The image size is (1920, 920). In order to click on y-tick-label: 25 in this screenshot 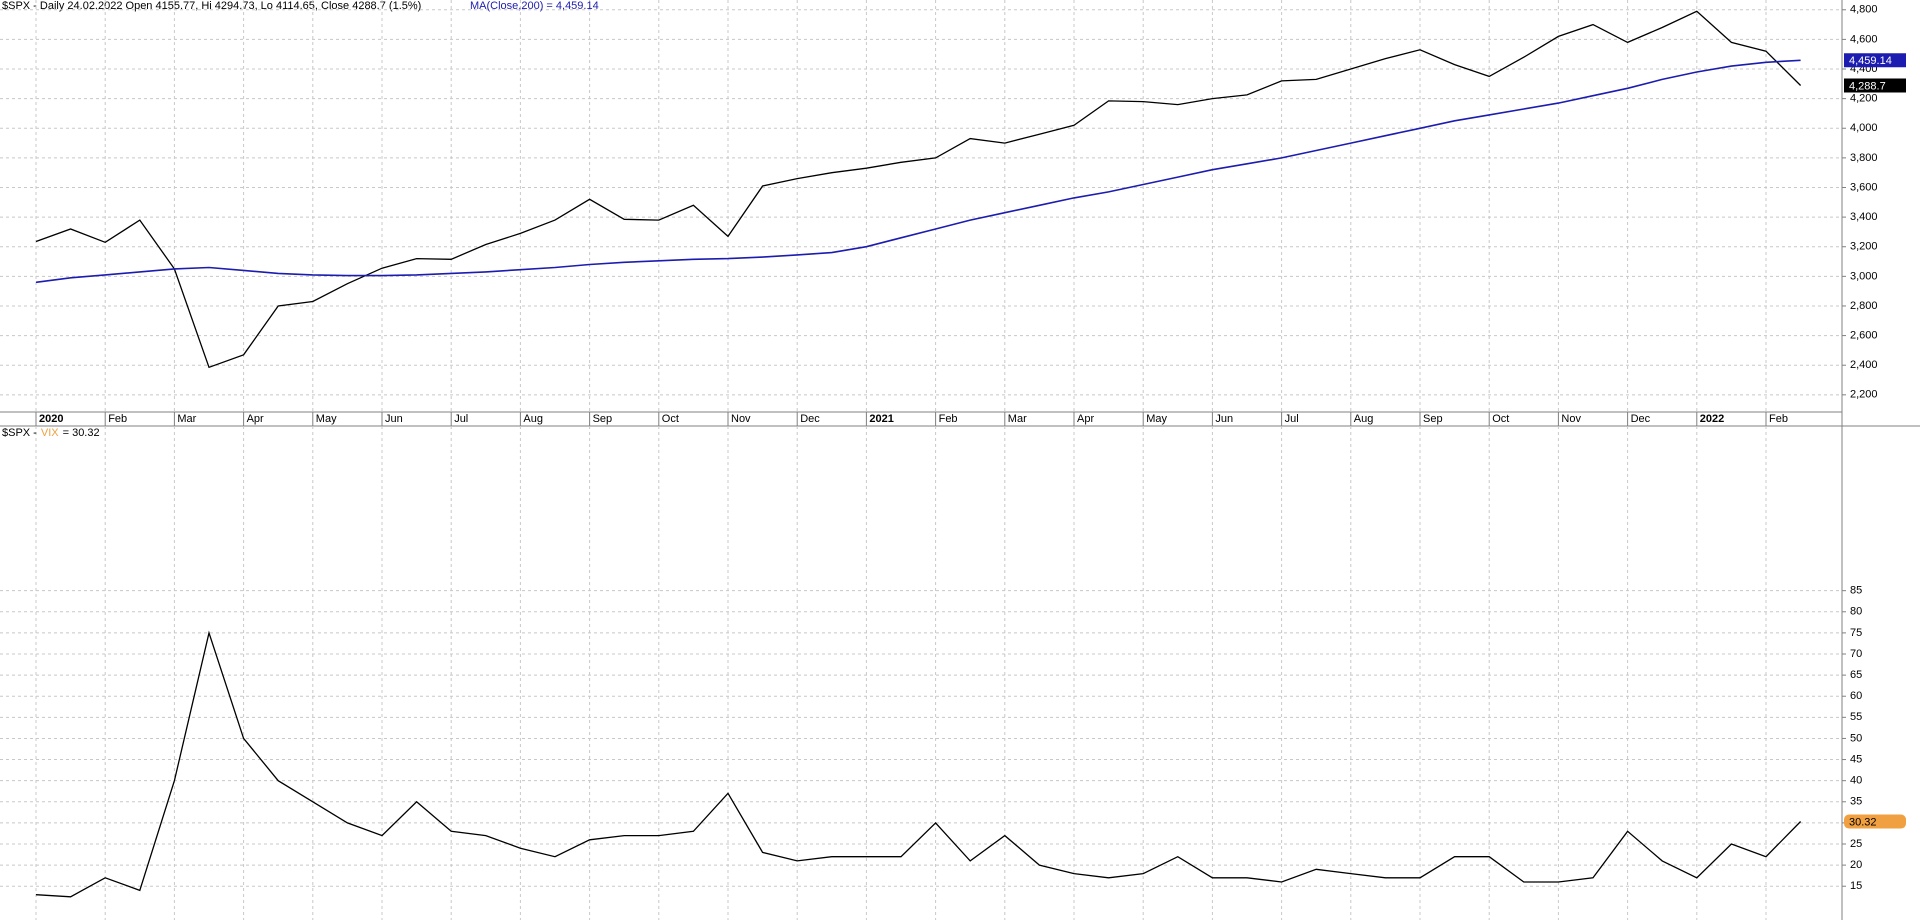, I will do `click(1856, 844)`.